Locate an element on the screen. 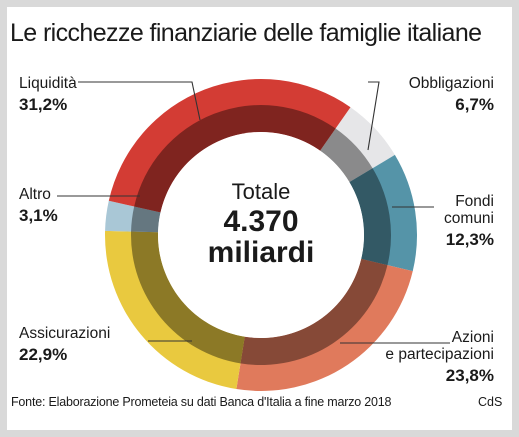  label-liquidita-value: 31,2% is located at coordinates (43, 104).